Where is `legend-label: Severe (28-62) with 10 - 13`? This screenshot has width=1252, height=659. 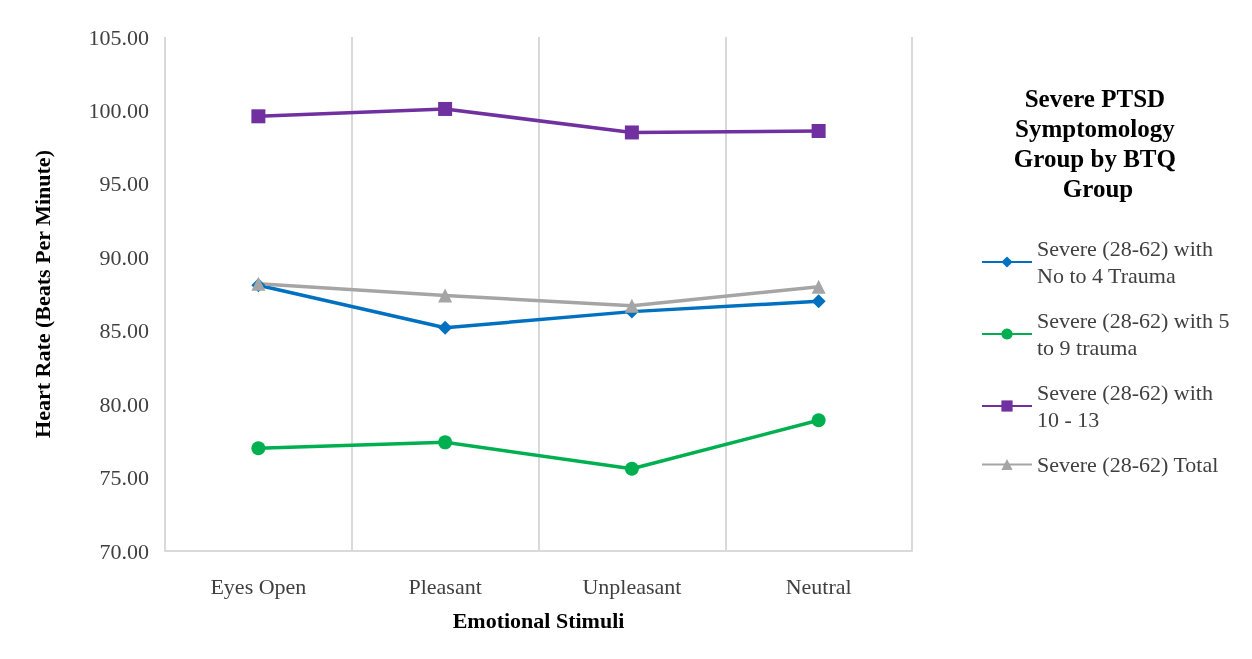
legend-label: Severe (28-62) with 10 - 13 is located at coordinates (1128, 406).